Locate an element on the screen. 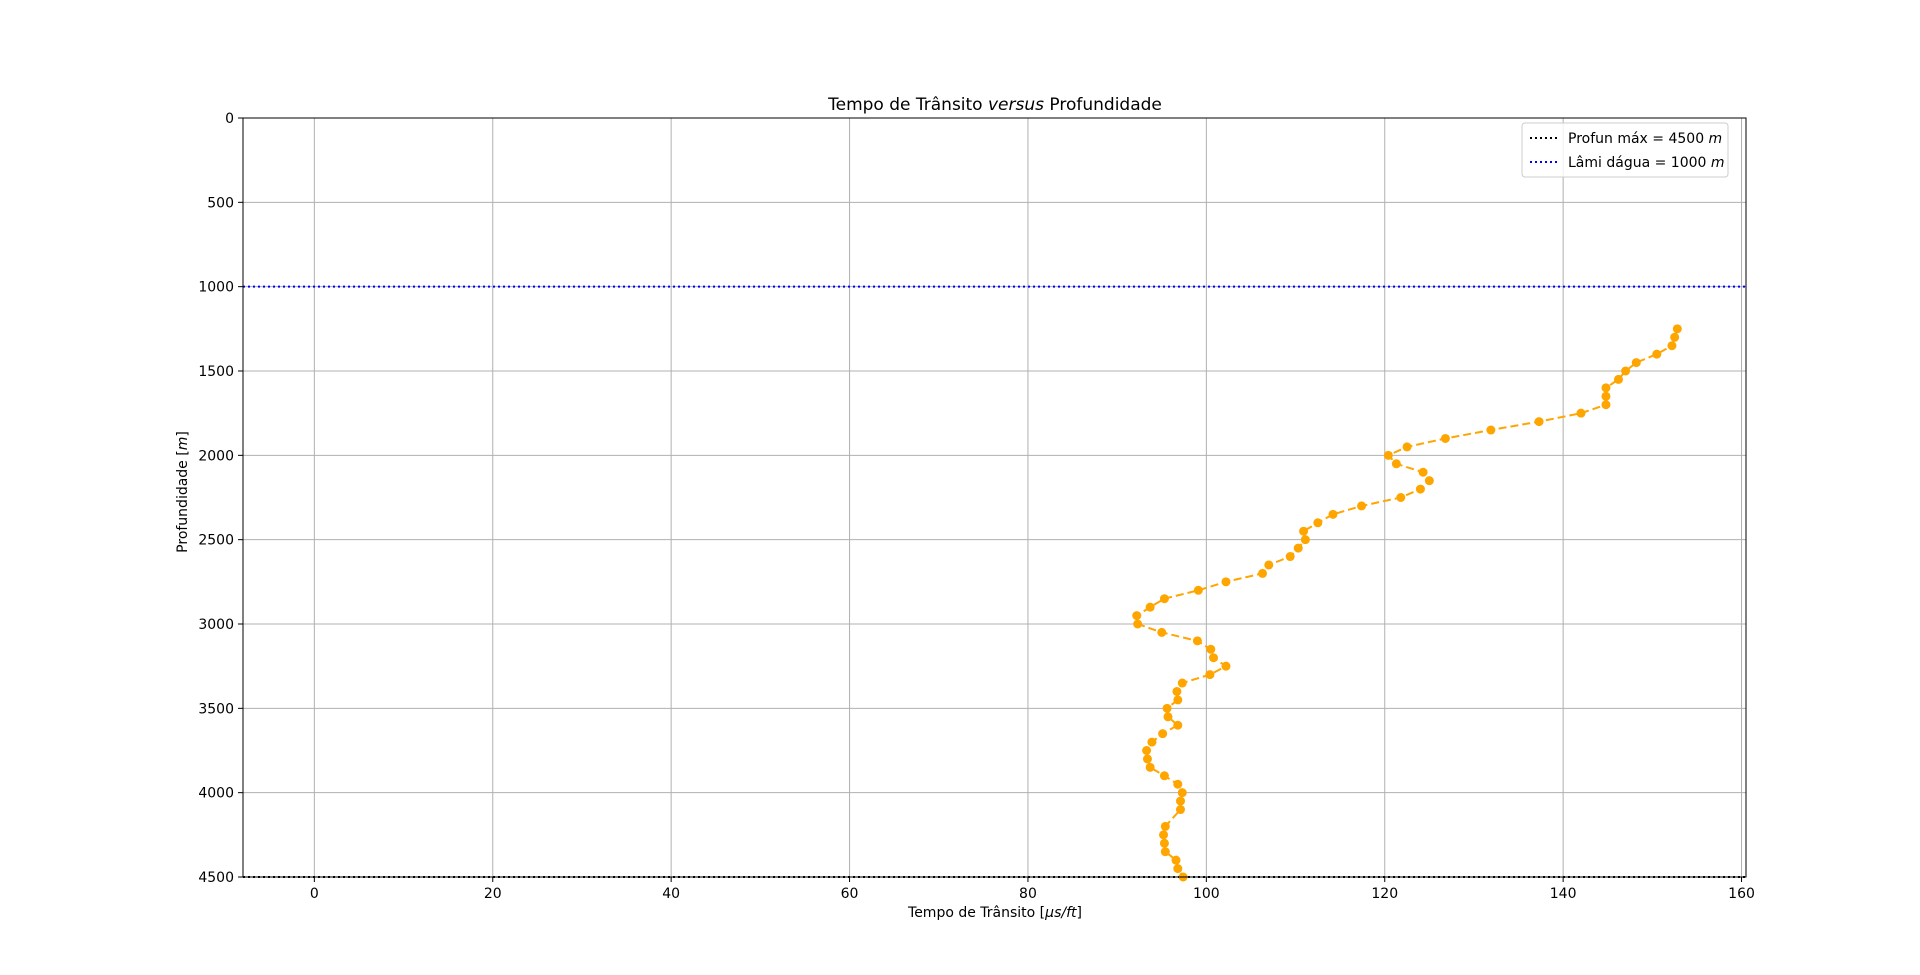 The width and height of the screenshot is (1920, 975). x-tick-label: 60 is located at coordinates (850, 894).